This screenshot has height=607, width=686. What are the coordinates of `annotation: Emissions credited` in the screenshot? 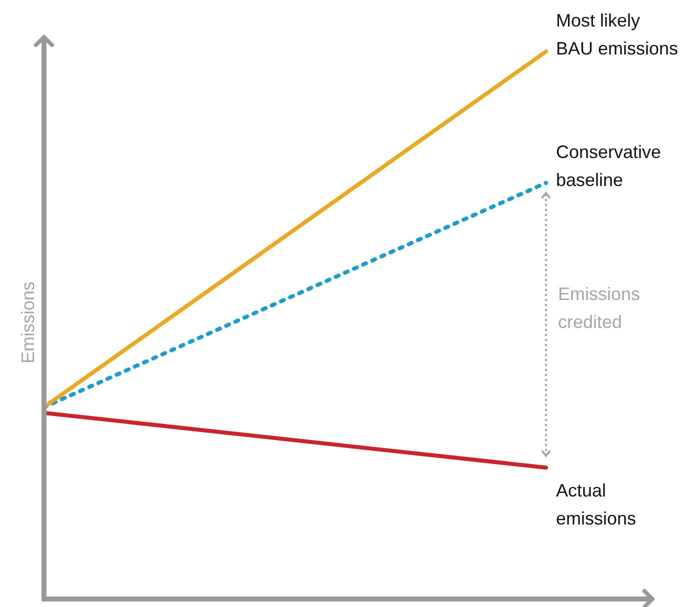 It's located at (599, 308).